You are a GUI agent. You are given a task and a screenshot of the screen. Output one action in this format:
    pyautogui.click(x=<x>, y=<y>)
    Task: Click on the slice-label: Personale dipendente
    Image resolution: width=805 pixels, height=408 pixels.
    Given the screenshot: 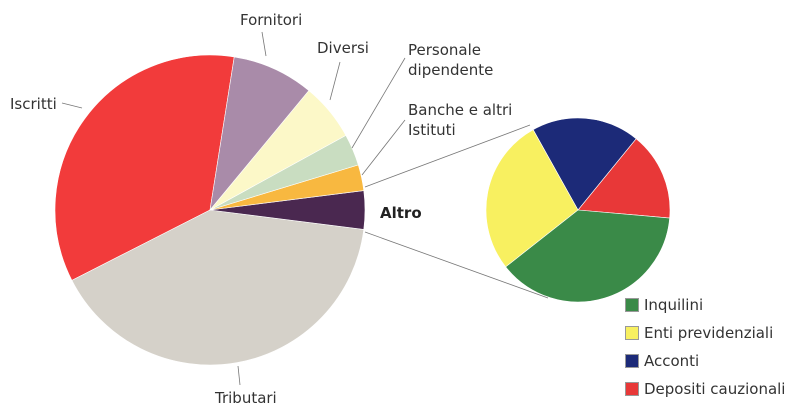 What is the action you would take?
    pyautogui.click(x=451, y=60)
    